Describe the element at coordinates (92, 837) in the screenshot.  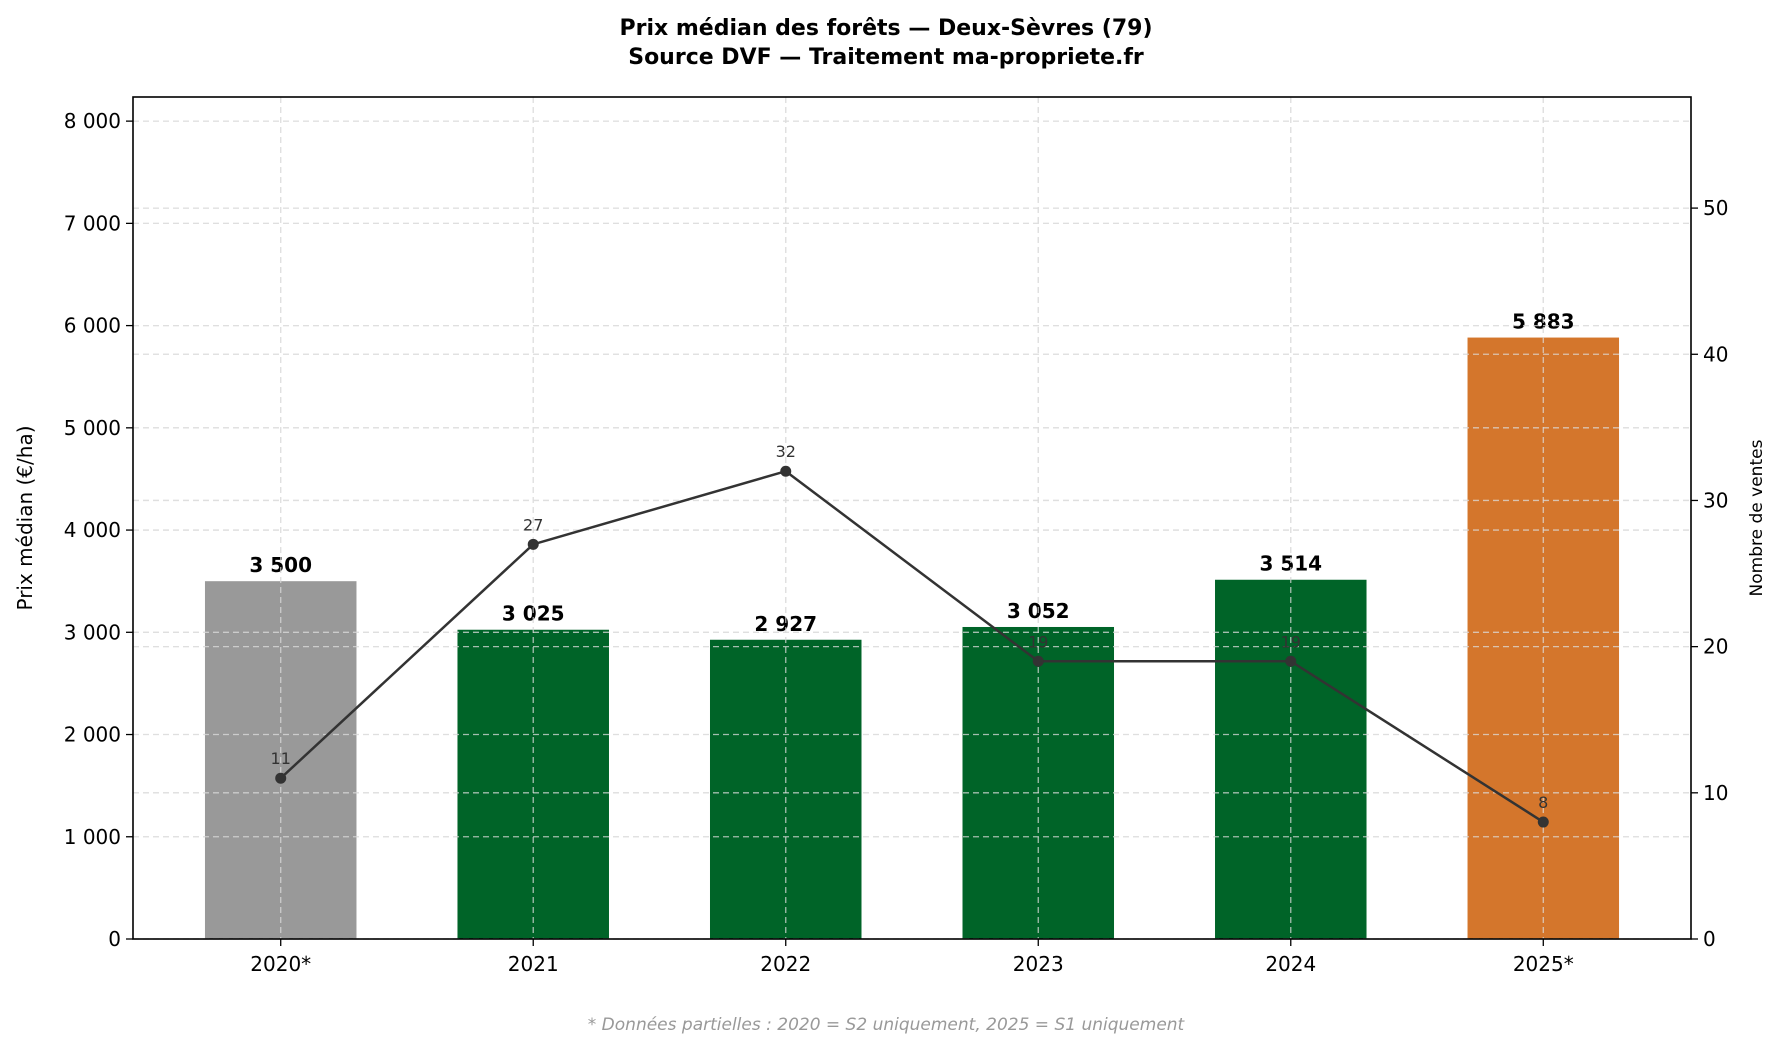
I see `y-tick-label: 1 000` at that location.